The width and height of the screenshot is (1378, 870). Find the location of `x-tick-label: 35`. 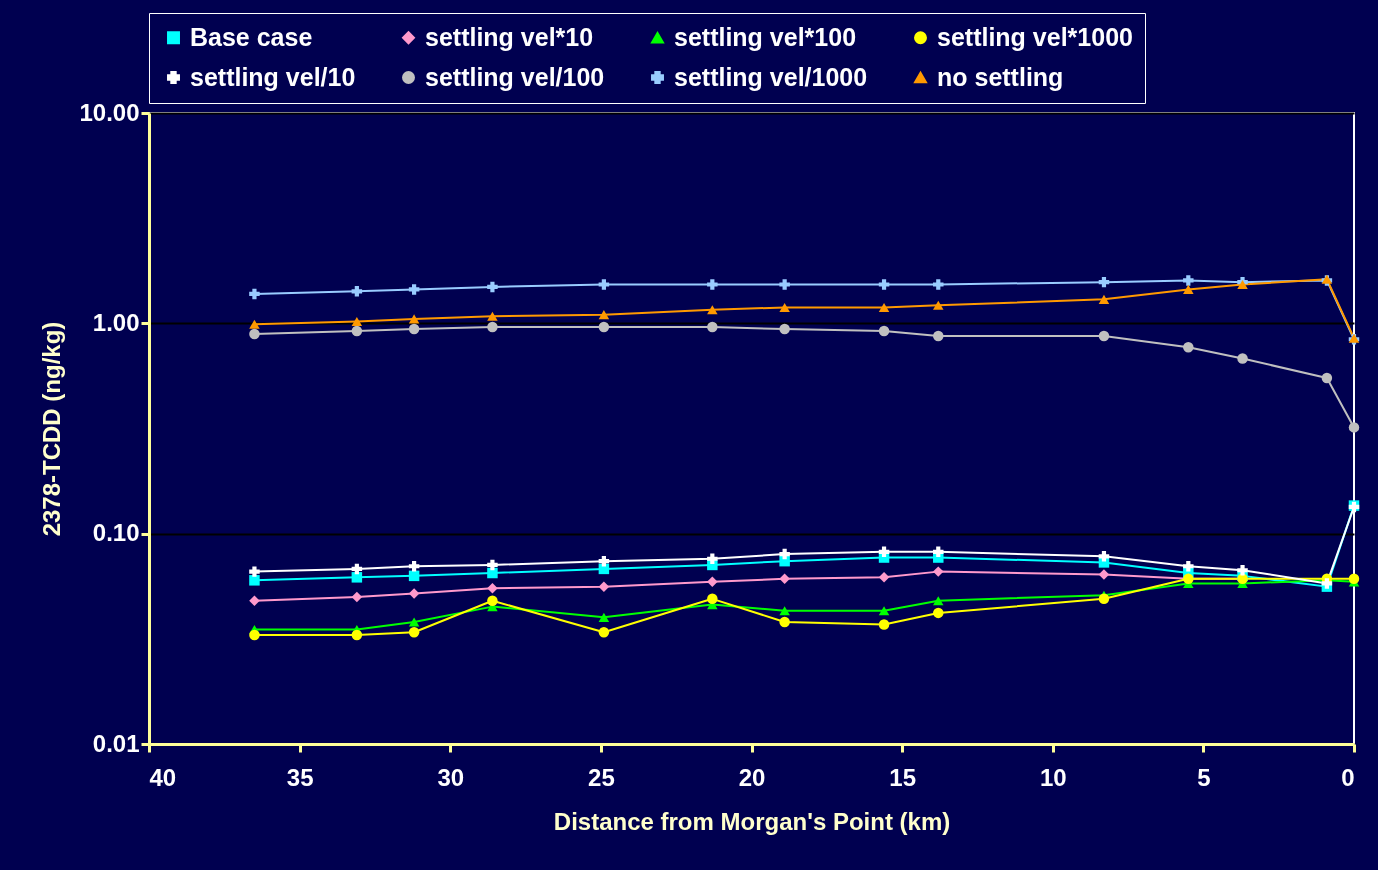

x-tick-label: 35 is located at coordinates (300, 777).